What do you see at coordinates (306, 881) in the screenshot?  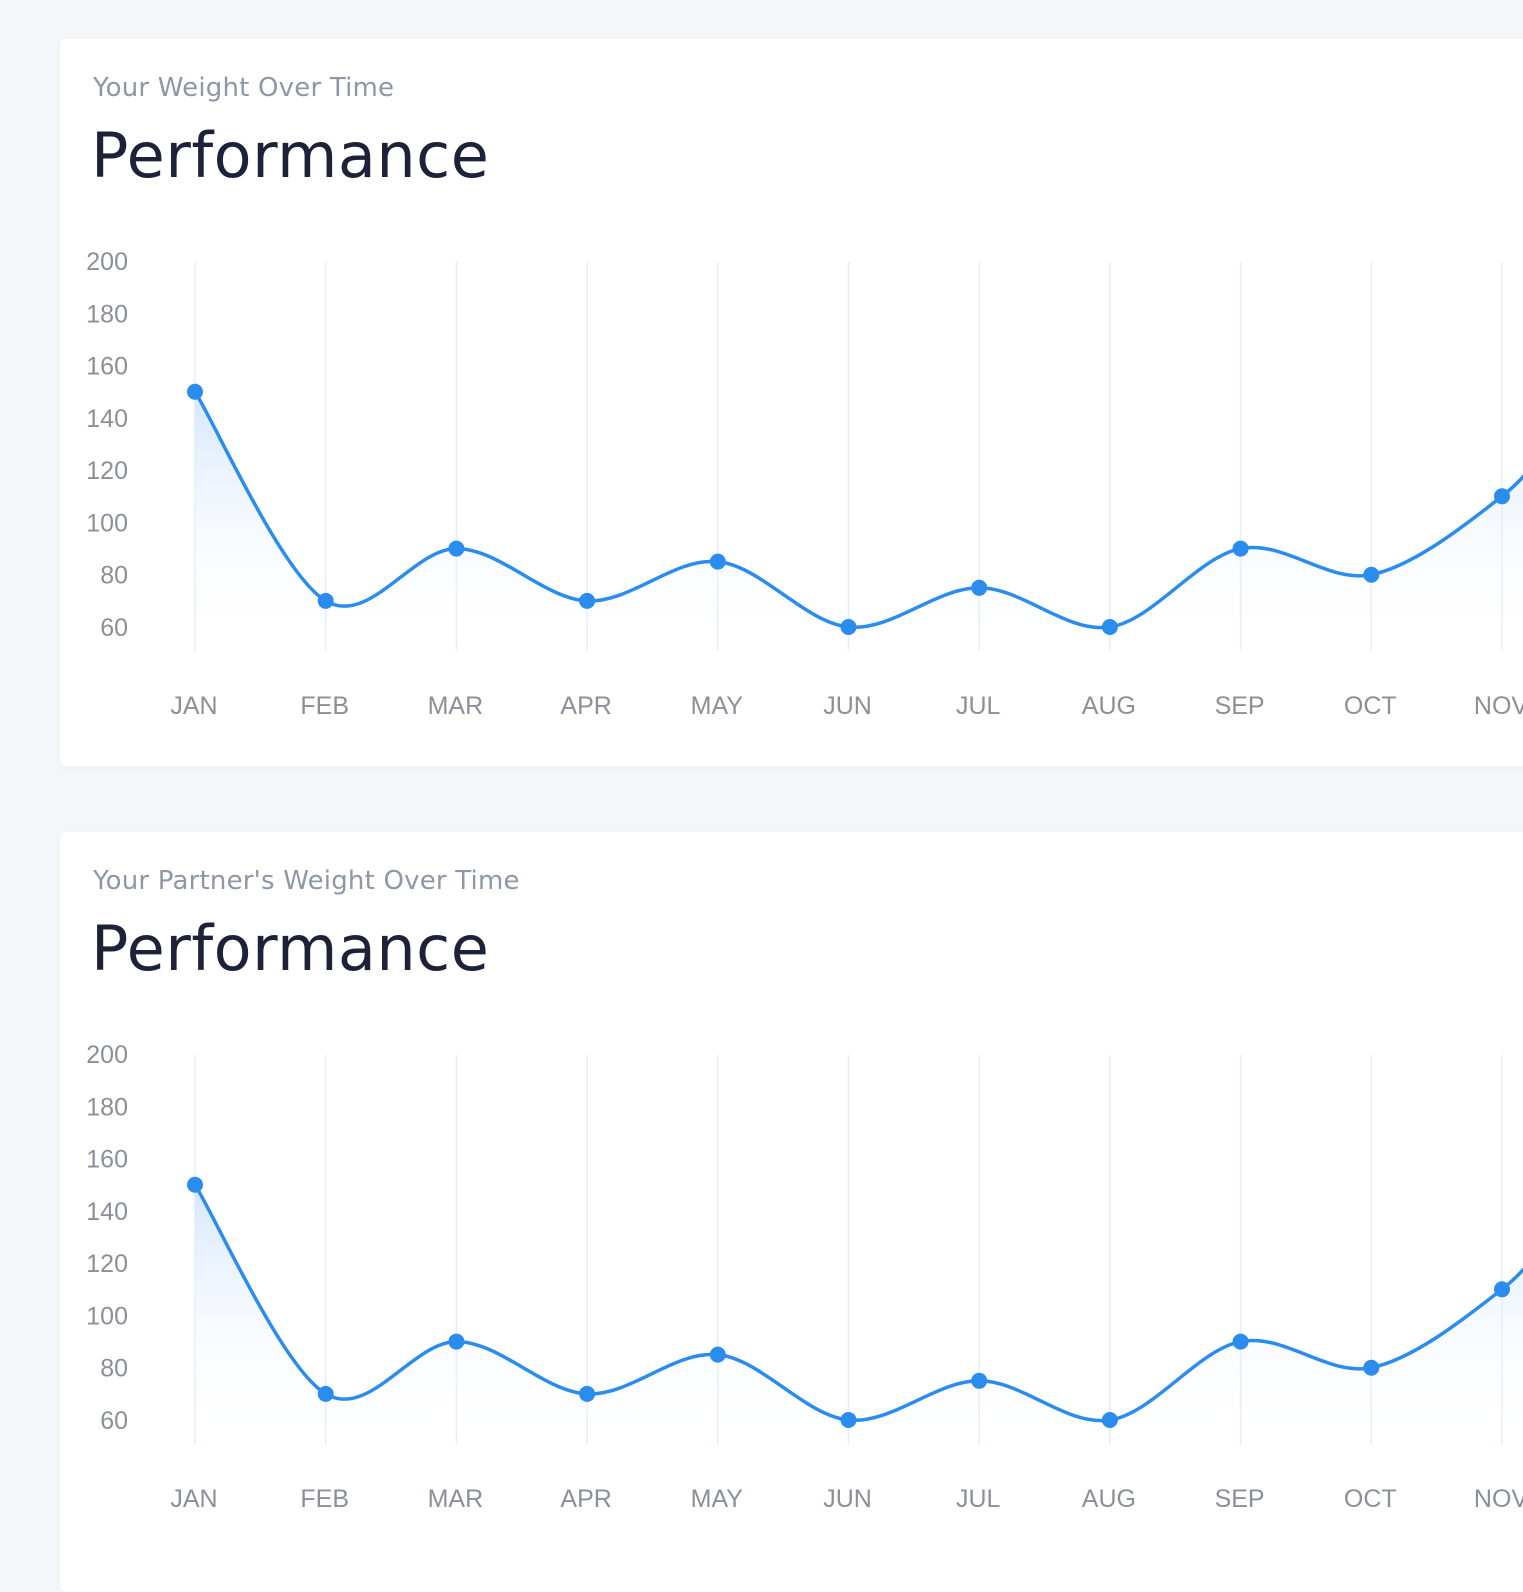 I see `card-subtitle: Your Partner's Weight Over Time` at bounding box center [306, 881].